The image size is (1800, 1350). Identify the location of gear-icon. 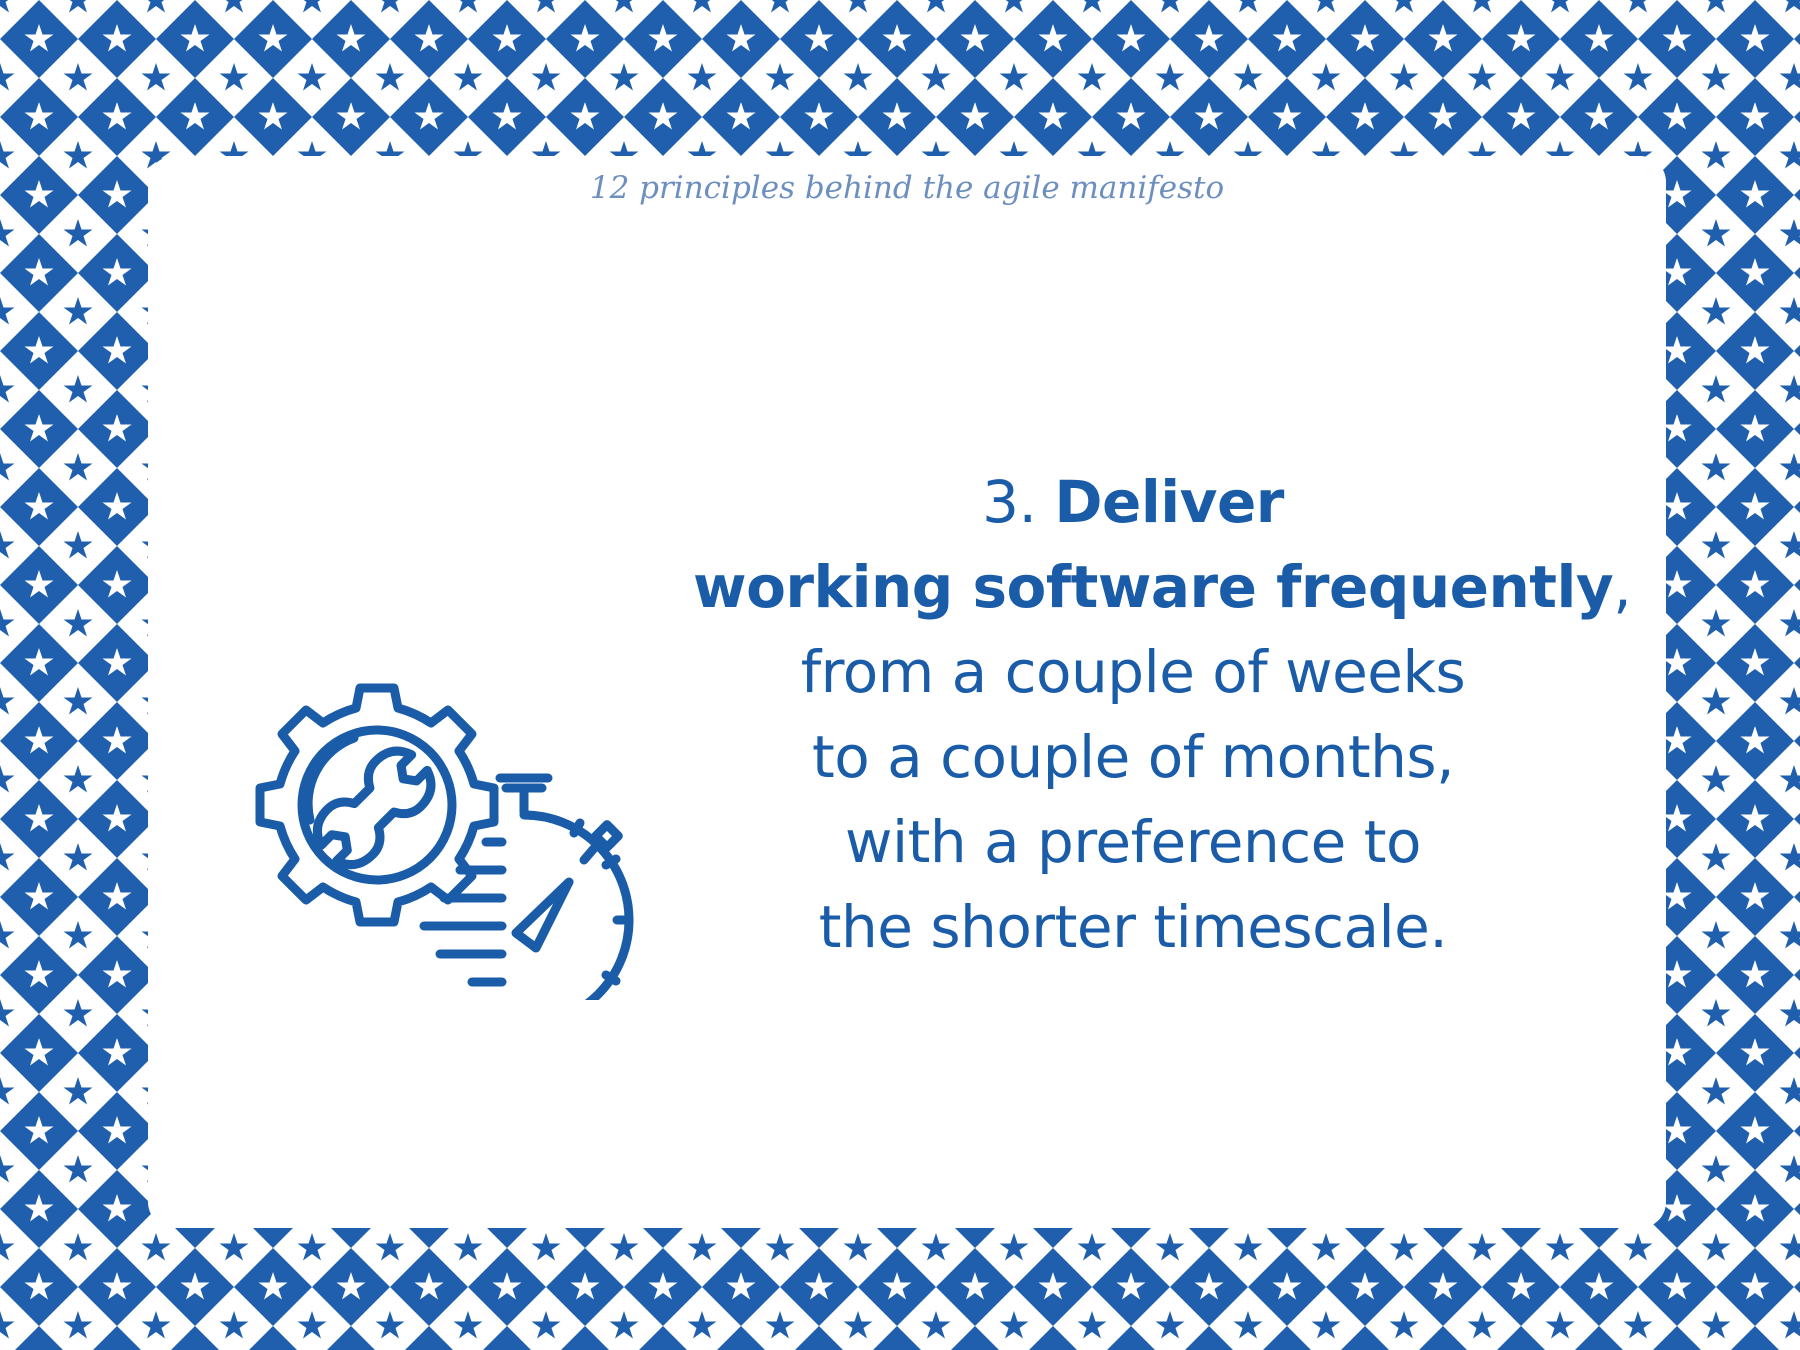
(377, 805).